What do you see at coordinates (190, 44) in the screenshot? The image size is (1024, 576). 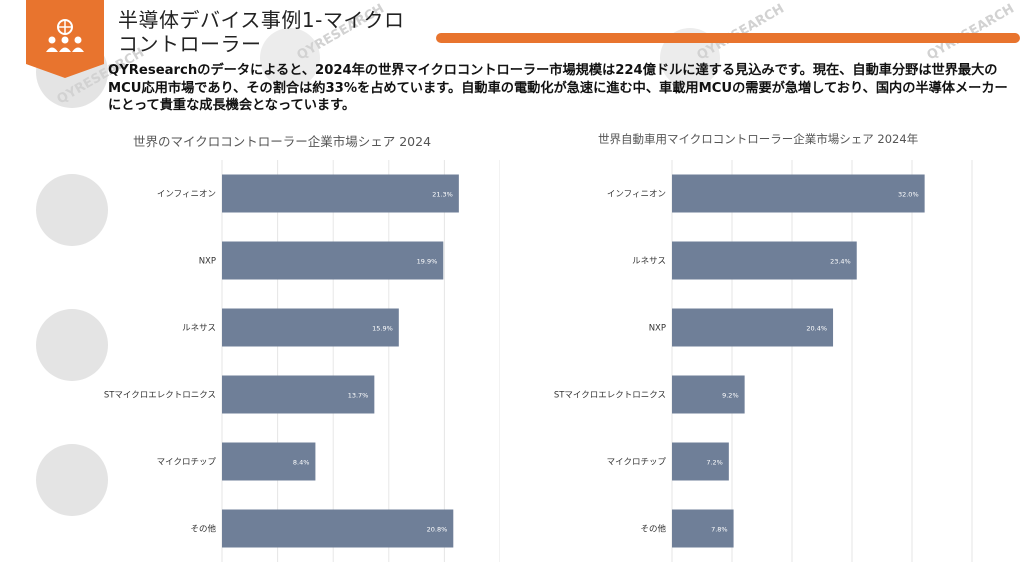 I see `page-title-line2: コントローラー` at bounding box center [190, 44].